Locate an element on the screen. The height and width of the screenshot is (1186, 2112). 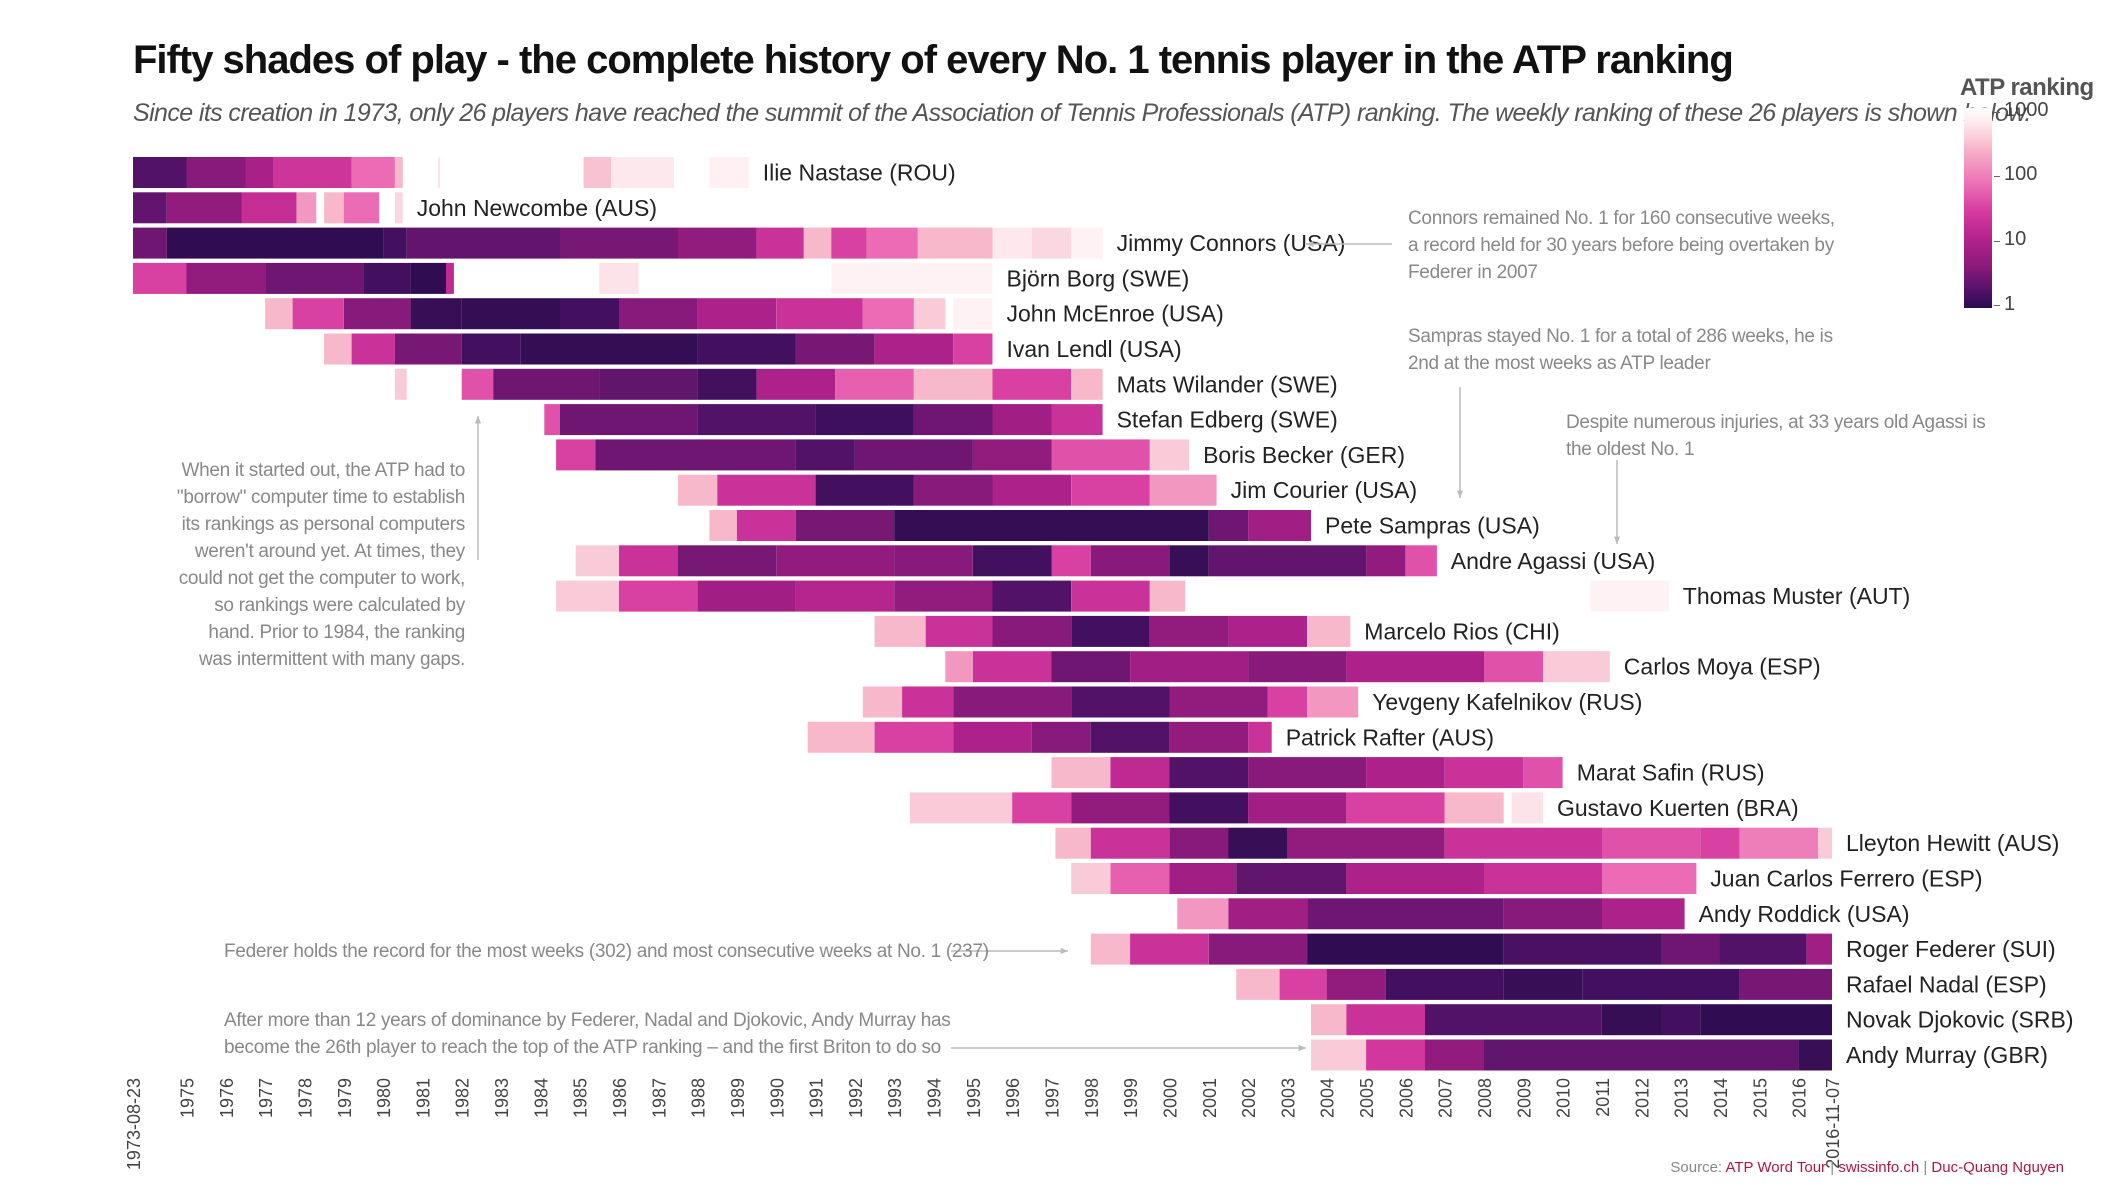
player-label: Yevgeny Kafelnikov (RUS) is located at coordinates (1507, 702).